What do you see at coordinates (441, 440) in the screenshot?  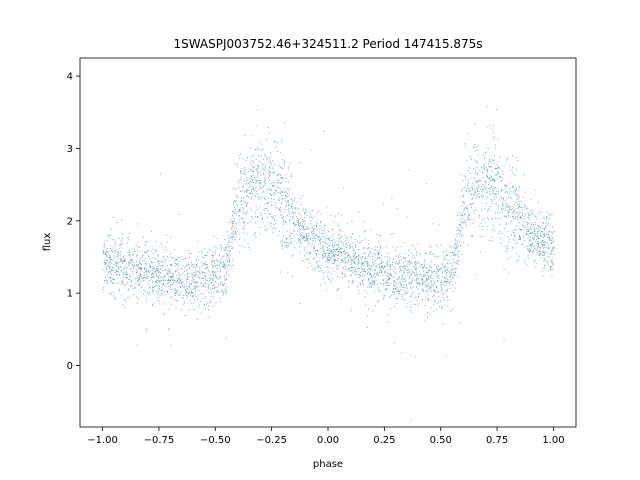 I see `x-tick-label: 0.50` at bounding box center [441, 440].